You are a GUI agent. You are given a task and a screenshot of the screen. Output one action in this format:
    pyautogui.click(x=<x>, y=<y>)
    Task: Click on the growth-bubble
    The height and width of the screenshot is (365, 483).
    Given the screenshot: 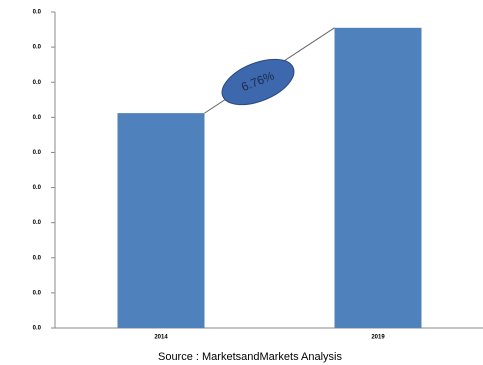 What is the action you would take?
    pyautogui.click(x=258, y=82)
    